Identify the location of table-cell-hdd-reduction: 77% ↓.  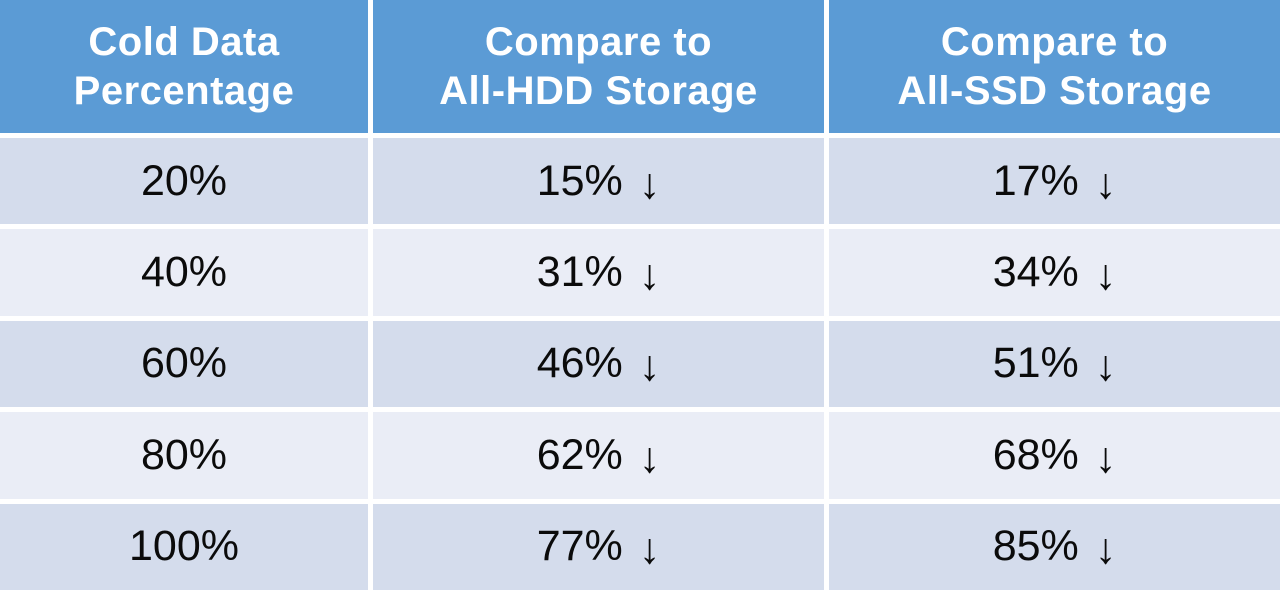
(598, 546).